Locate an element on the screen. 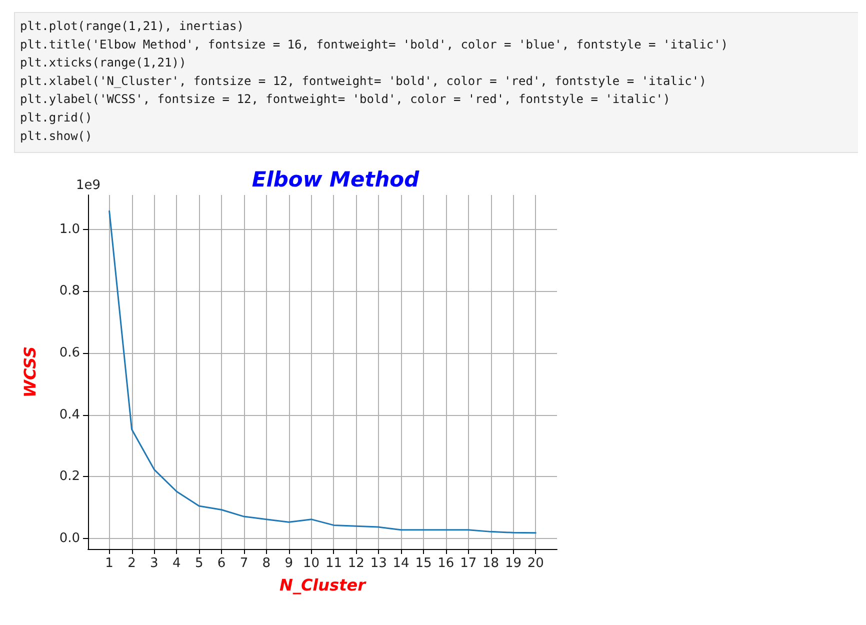  x-tick-label: 7 is located at coordinates (244, 563).